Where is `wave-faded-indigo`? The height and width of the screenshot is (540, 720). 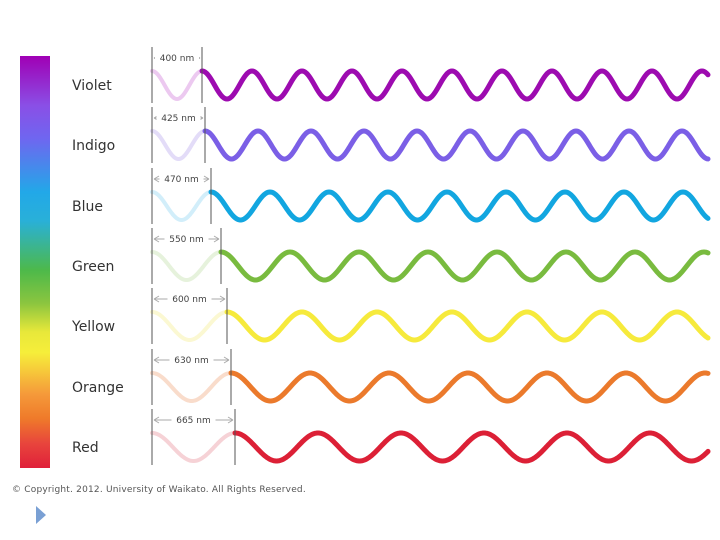 wave-faded-indigo is located at coordinates (178, 145).